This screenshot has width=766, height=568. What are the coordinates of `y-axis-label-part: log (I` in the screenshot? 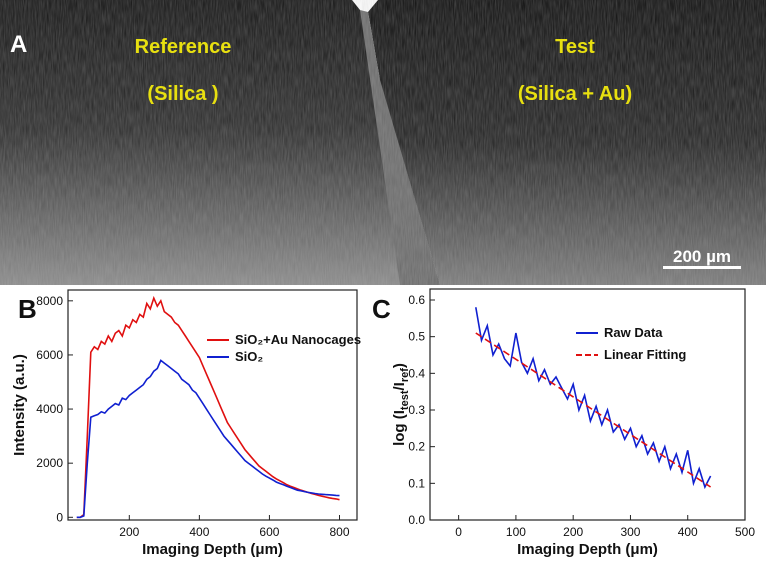 It's located at (399, 428).